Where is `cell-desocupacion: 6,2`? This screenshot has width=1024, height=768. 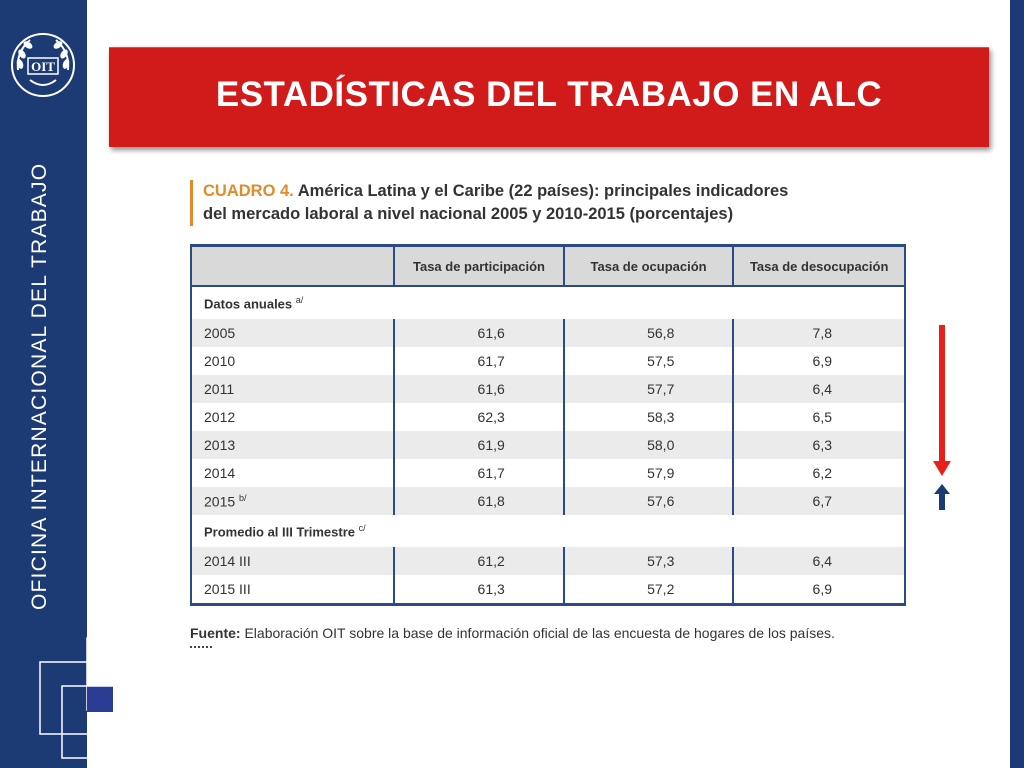
cell-desocupacion: 6,2 is located at coordinates (818, 473).